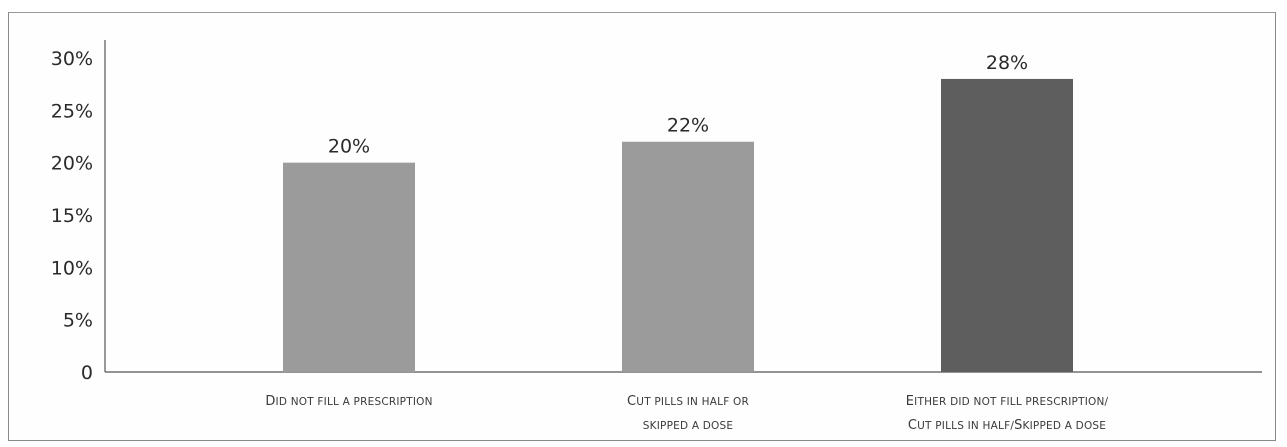 Image resolution: width=1287 pixels, height=447 pixels. Describe the element at coordinates (72, 216) in the screenshot. I see `y-tick-label: 15%` at that location.